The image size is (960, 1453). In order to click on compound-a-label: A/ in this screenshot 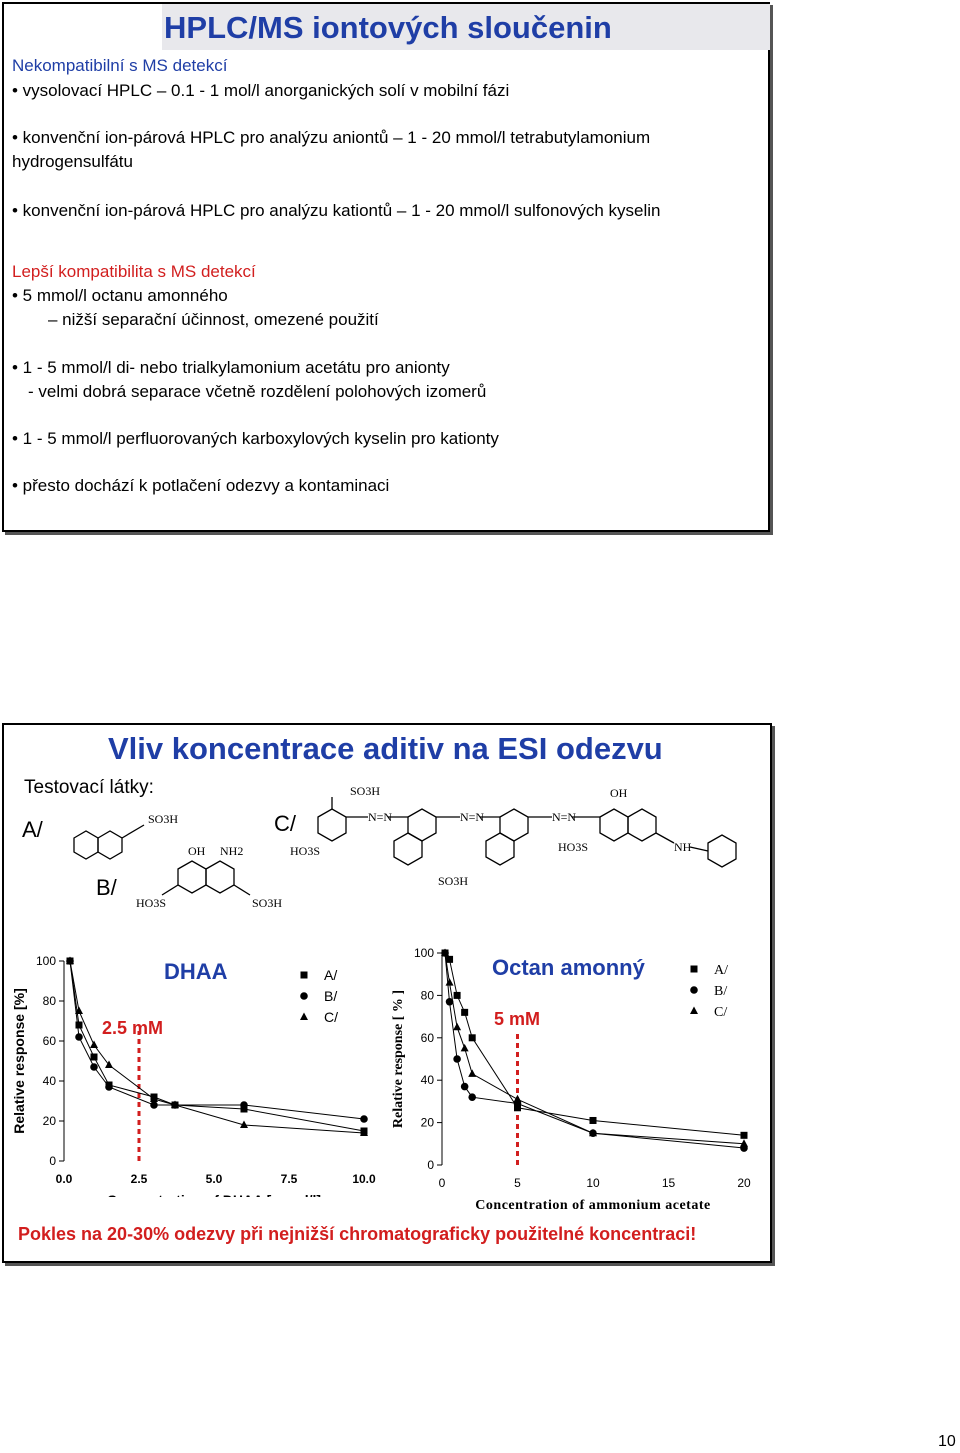, I will do `click(32, 829)`.